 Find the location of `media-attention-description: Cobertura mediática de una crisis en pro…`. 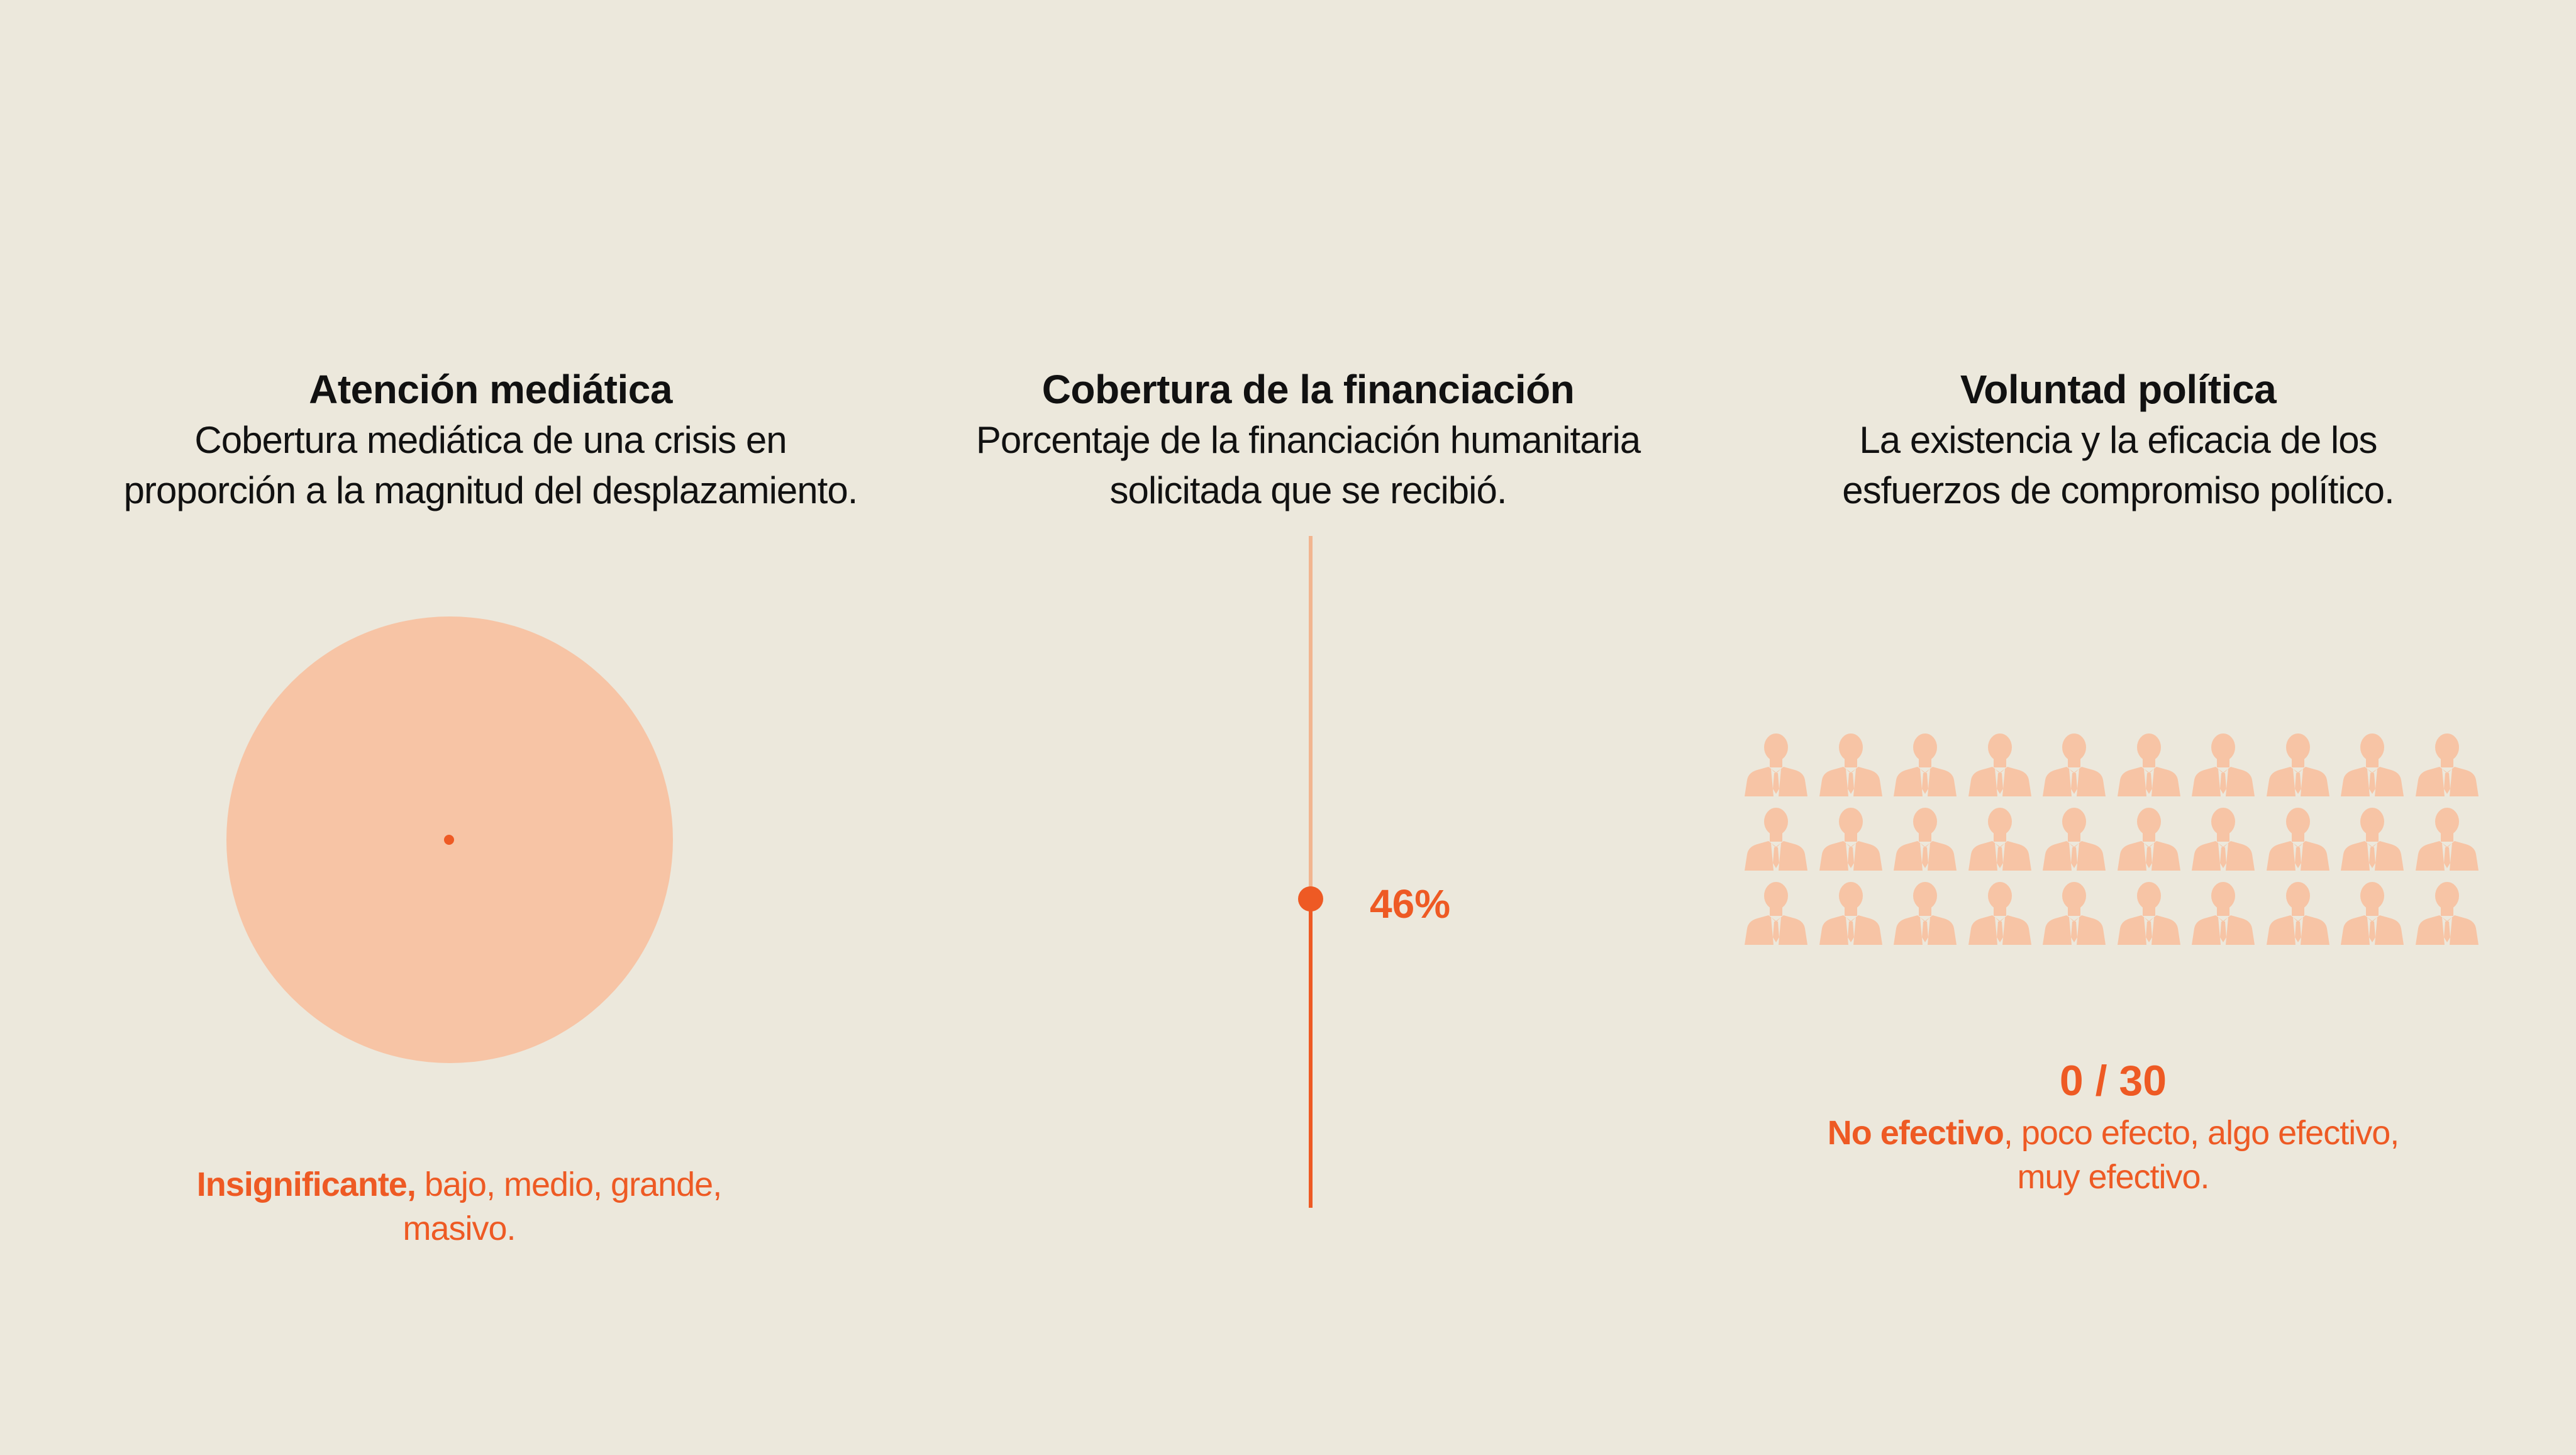

media-attention-description: Cobertura mediática de una crisis en pro… is located at coordinates (490, 465).